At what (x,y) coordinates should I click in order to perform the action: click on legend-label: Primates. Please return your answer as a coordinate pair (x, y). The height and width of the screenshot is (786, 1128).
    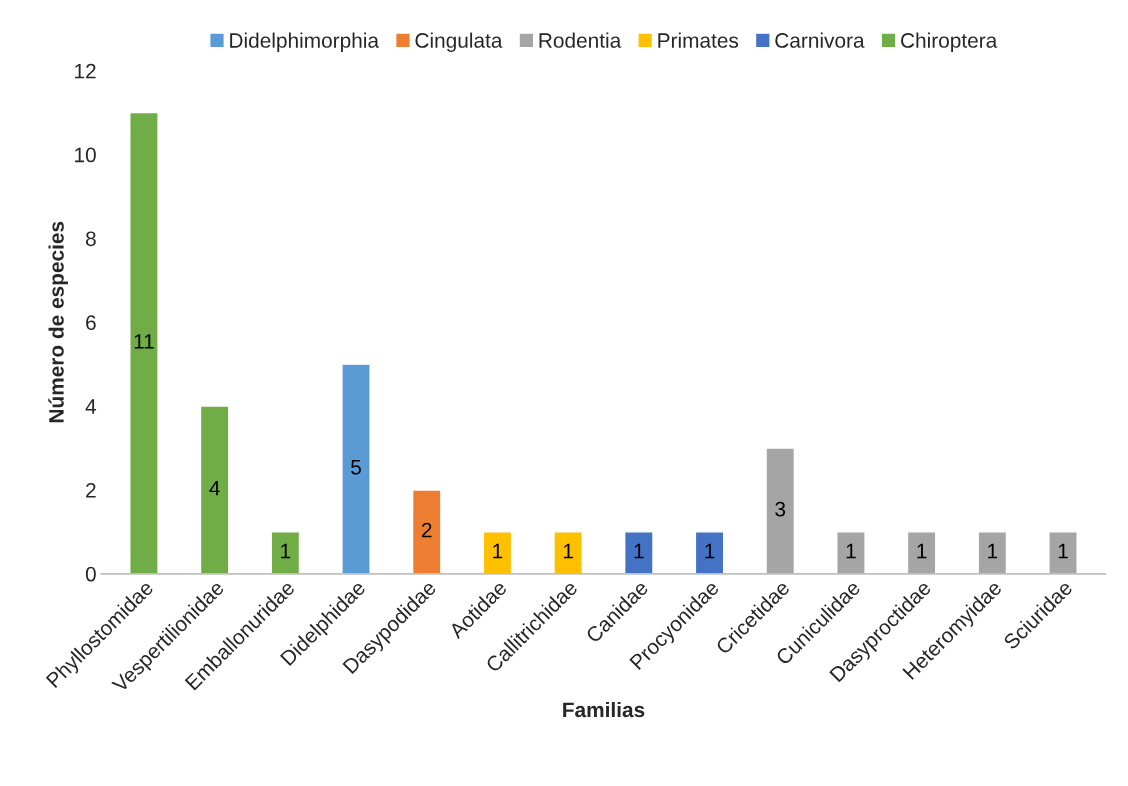
    Looking at the image, I should click on (698, 40).